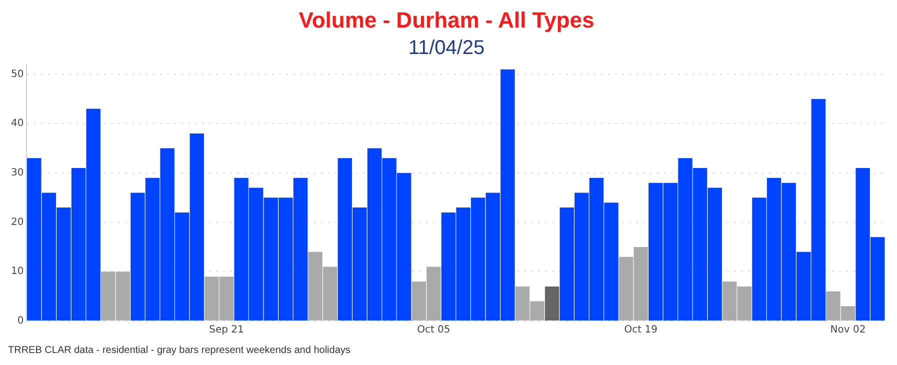 This screenshot has width=897, height=365. Describe the element at coordinates (17, 222) in the screenshot. I see `y-tick-label: 20` at that location.